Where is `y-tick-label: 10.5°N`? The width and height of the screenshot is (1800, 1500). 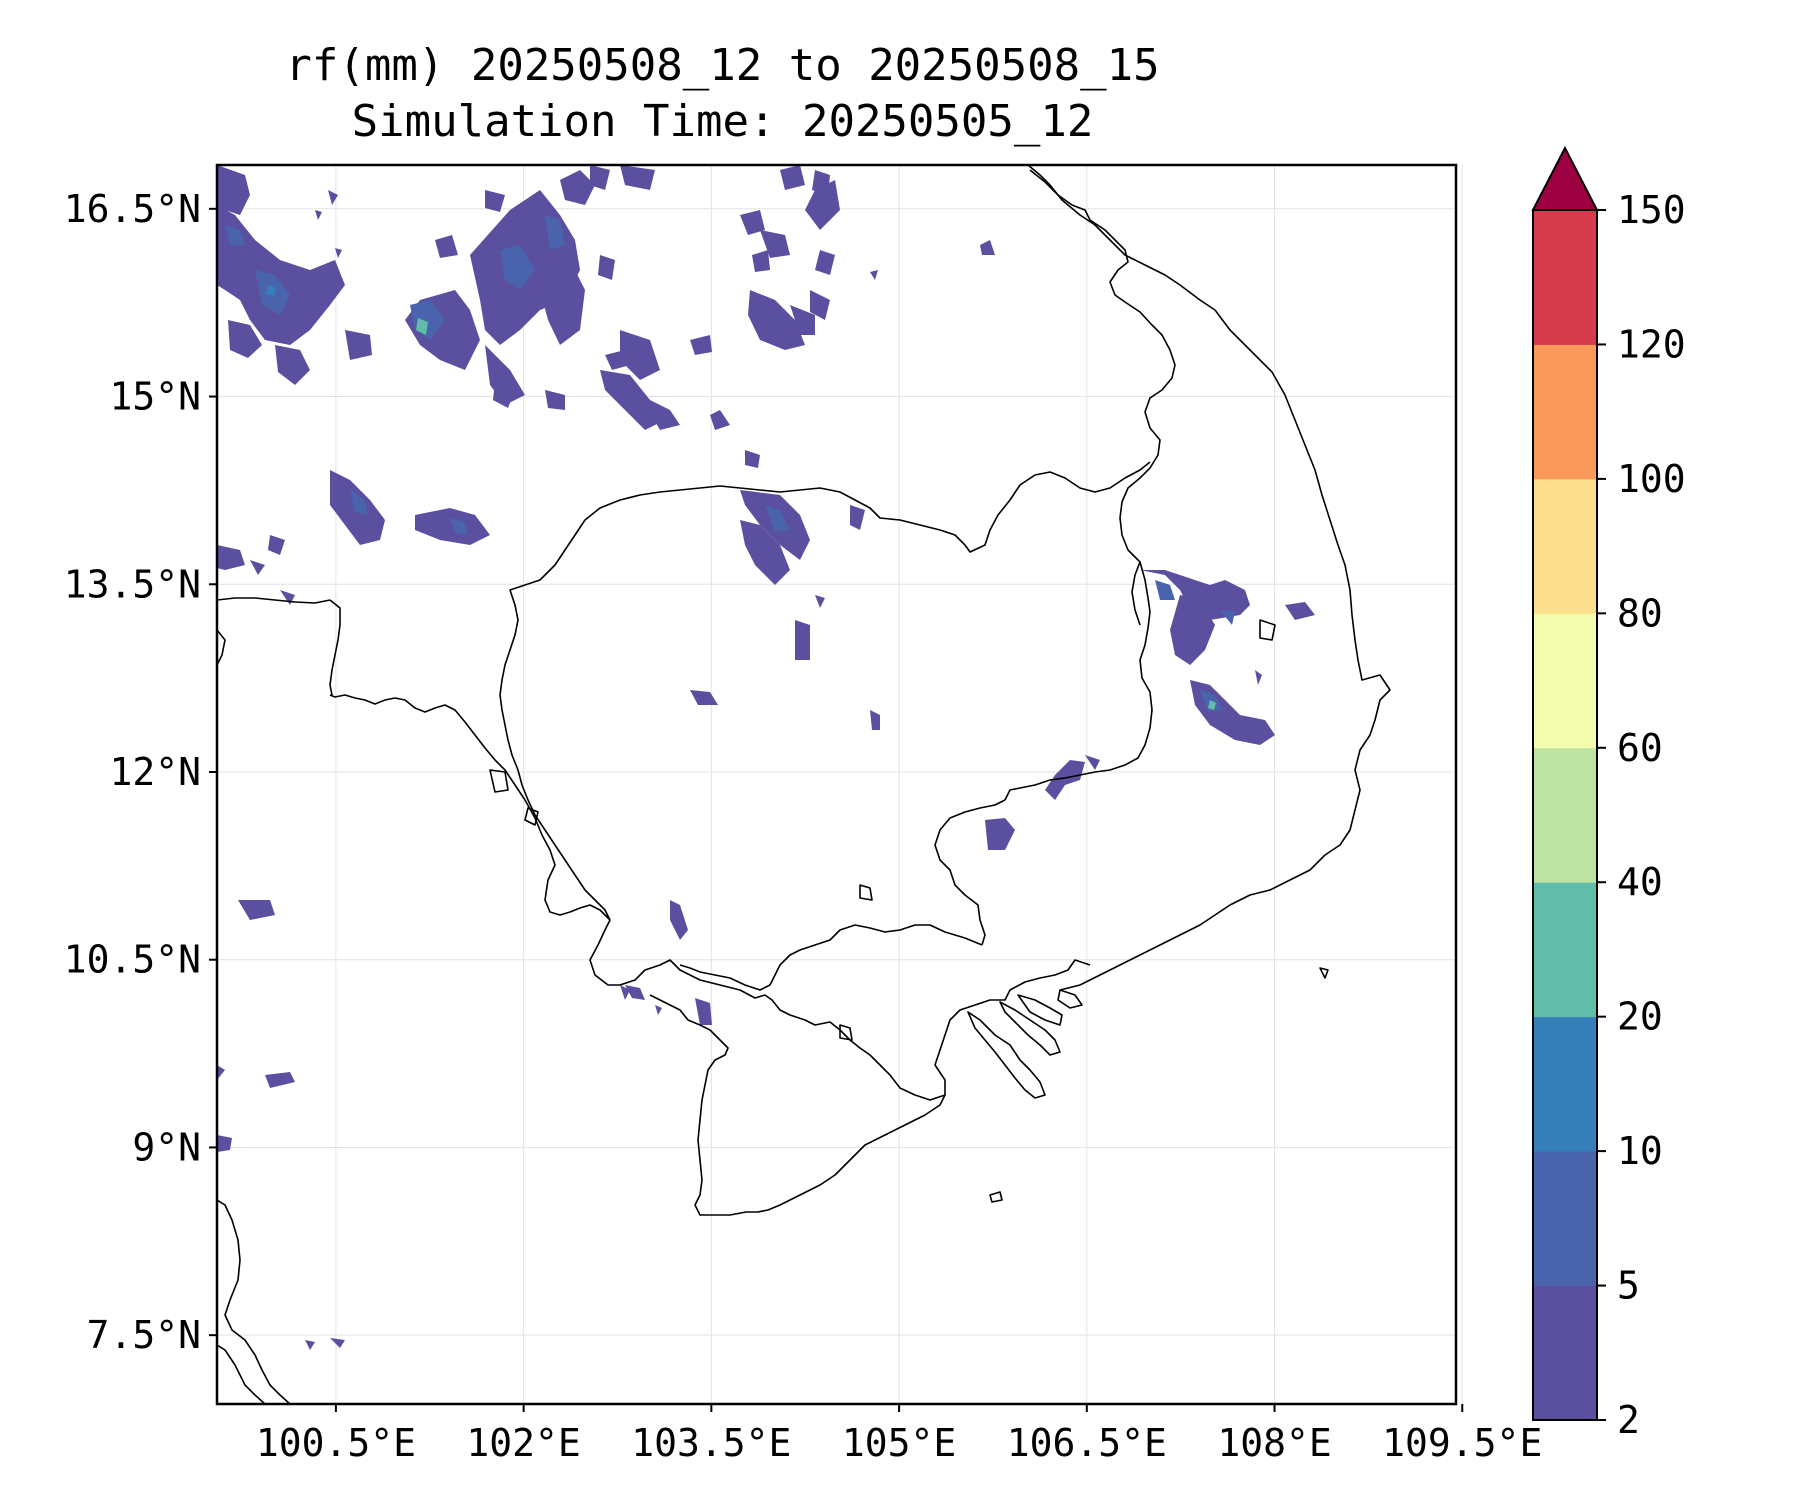 y-tick-label: 10.5°N is located at coordinates (132, 960).